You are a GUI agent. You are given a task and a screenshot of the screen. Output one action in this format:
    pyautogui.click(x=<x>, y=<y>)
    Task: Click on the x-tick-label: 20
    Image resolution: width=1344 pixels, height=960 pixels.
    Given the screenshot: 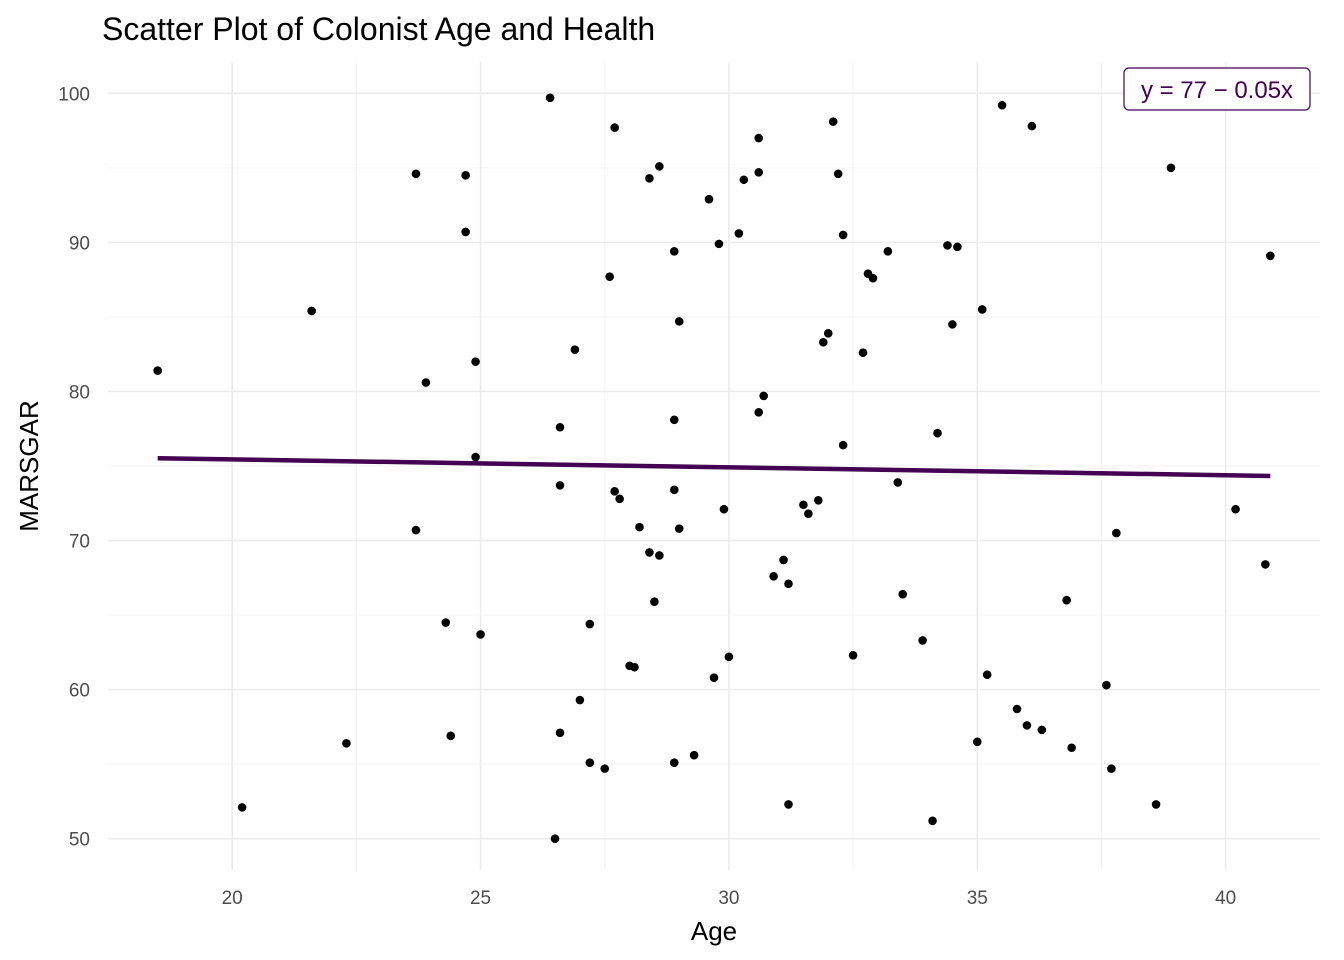 What is the action you would take?
    pyautogui.click(x=232, y=898)
    